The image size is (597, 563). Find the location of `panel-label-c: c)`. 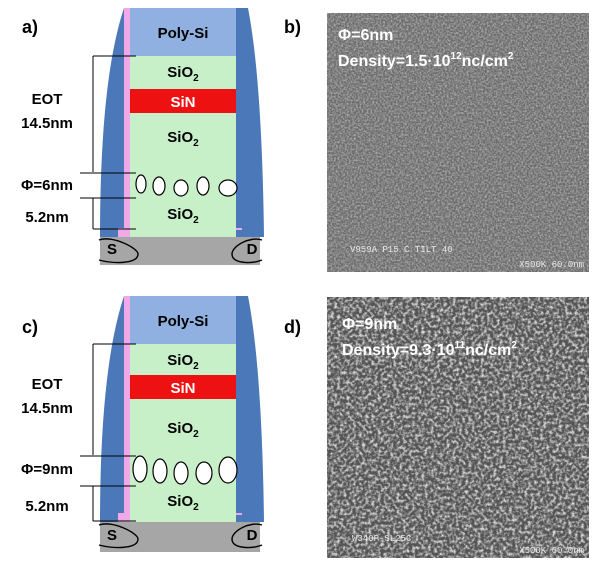

panel-label-c: c) is located at coordinates (30, 327).